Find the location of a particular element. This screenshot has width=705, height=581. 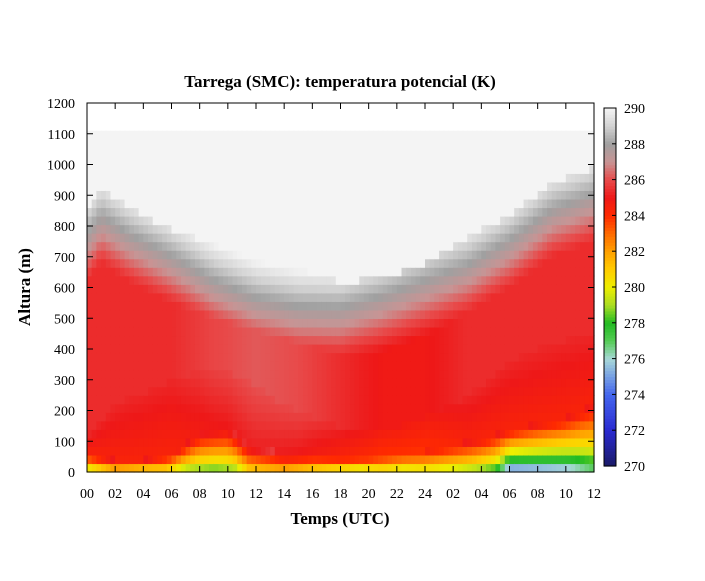

x-tick-label: 24 is located at coordinates (425, 494).